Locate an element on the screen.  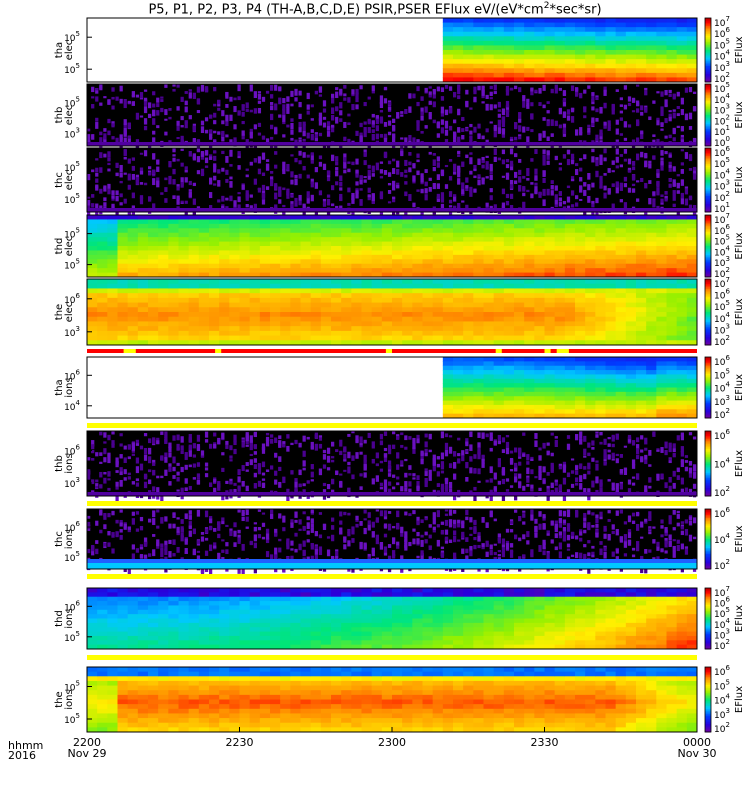
flag-bar-gap is located at coordinates (388, 351).